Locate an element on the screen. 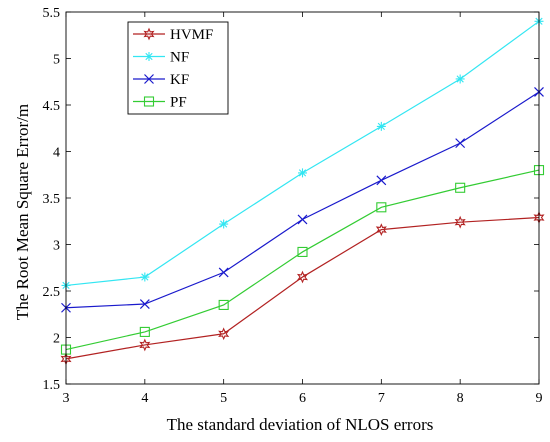  legend-item-kf: KF is located at coordinates (161, 80).